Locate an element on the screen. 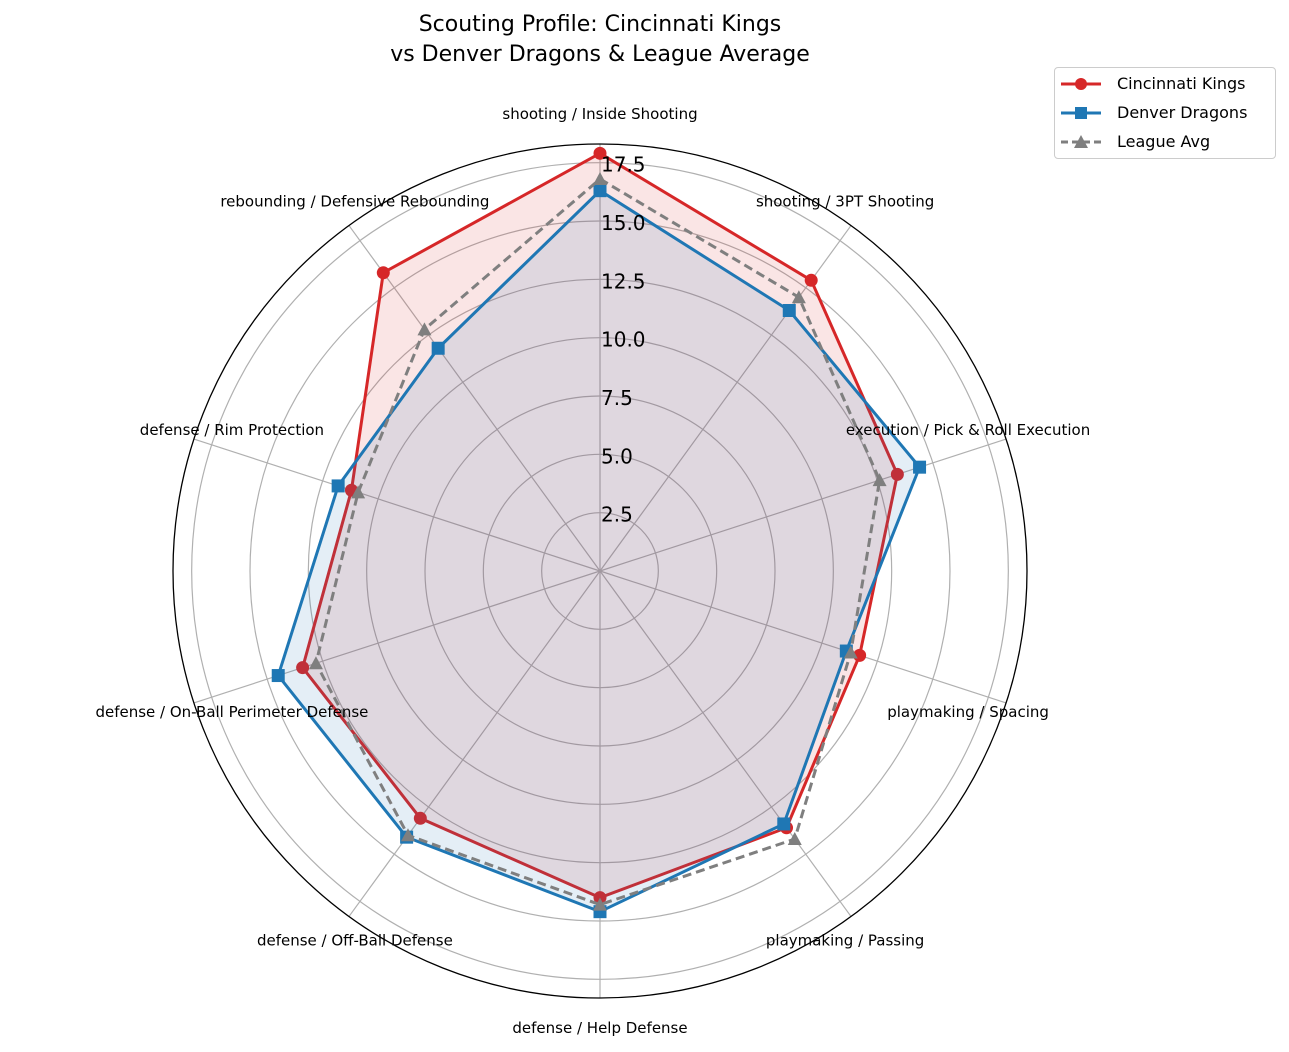 This screenshot has width=1289, height=1052. axis-label: shooting / 3PT Shooting is located at coordinates (845, 201).